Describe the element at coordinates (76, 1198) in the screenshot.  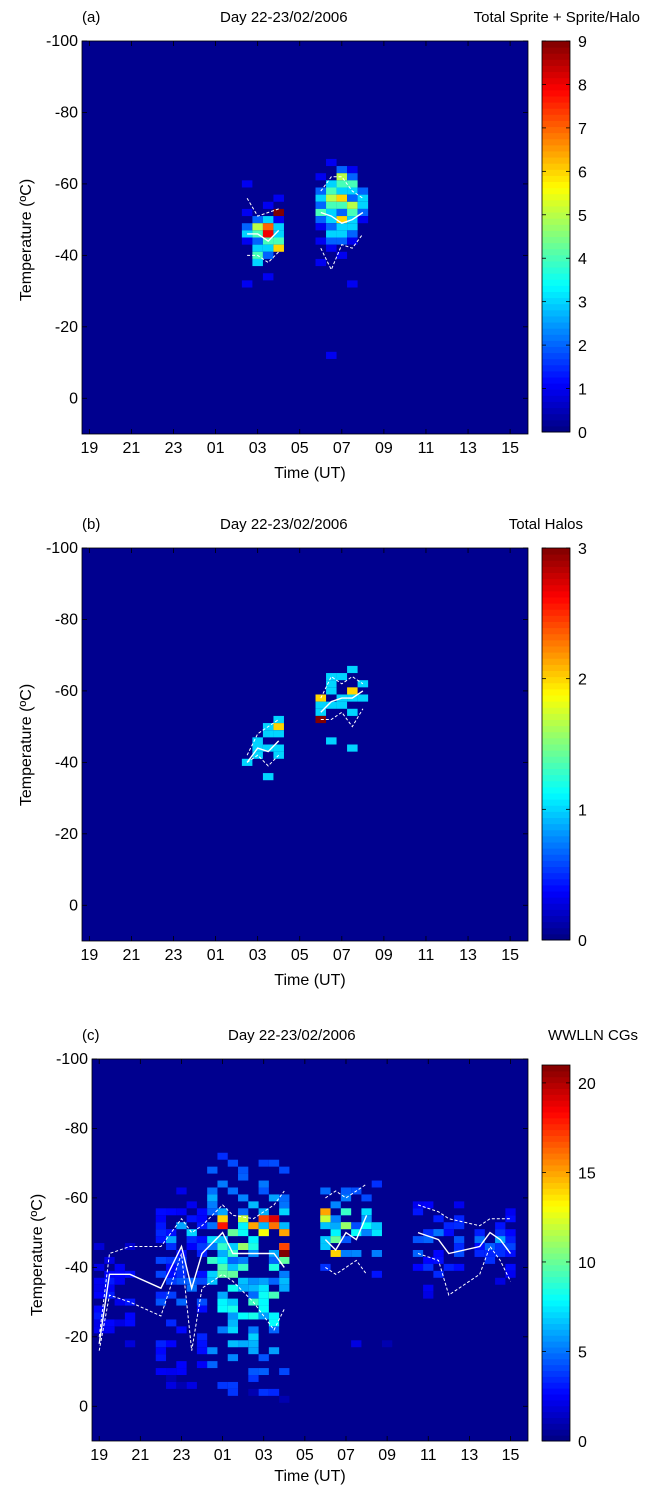
I see `y-tick-label: -60` at that location.